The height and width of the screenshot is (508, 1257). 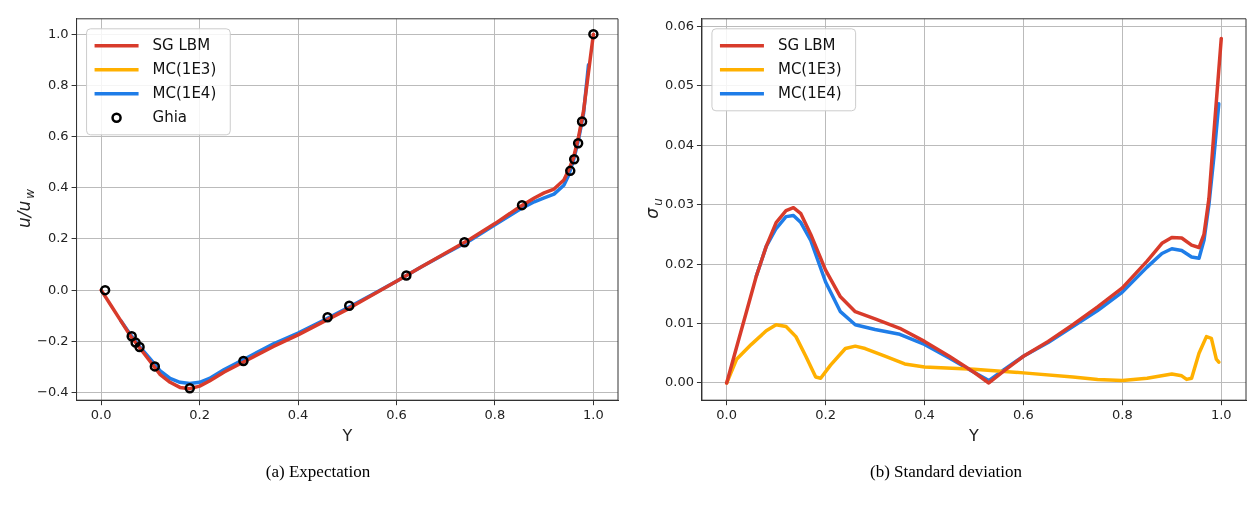 What do you see at coordinates (679, 144) in the screenshot?
I see `y-tick-label: 0.04` at bounding box center [679, 144].